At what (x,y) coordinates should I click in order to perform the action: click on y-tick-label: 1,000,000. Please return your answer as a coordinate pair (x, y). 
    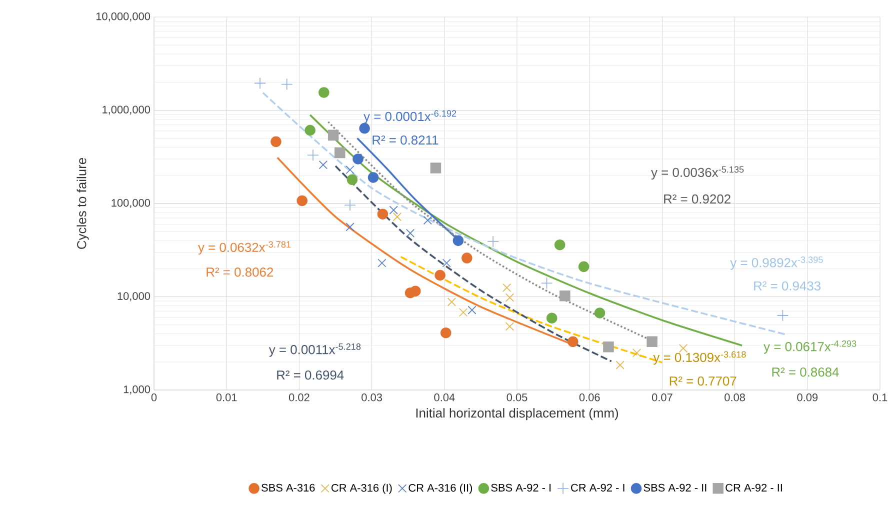
    Looking at the image, I should click on (126, 110).